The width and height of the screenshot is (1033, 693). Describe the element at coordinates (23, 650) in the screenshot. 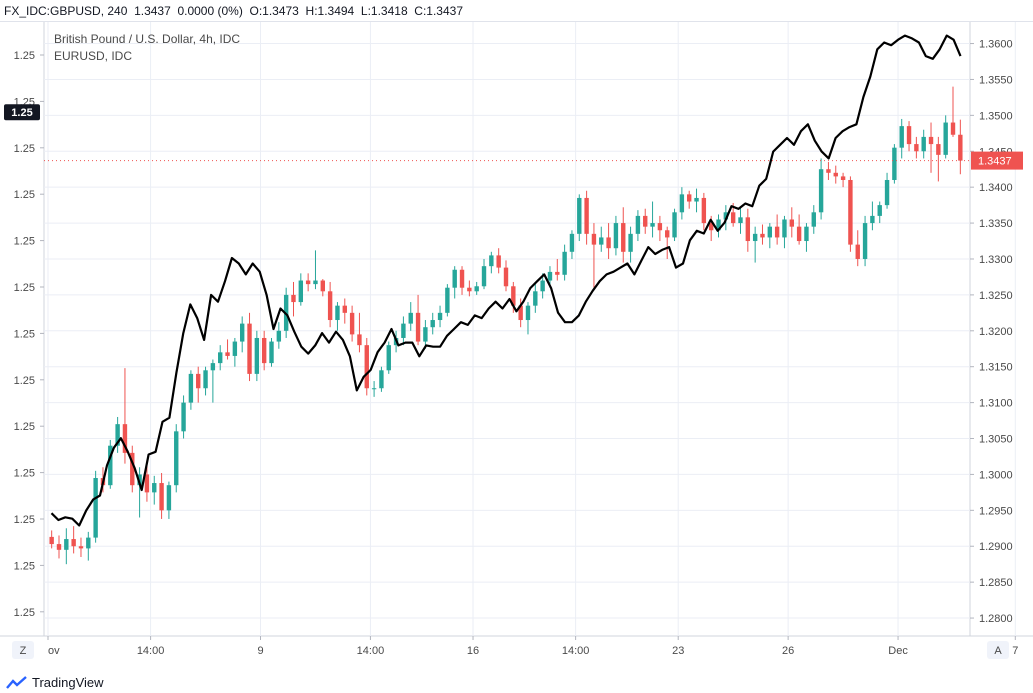

I see `zoom-button` at that location.